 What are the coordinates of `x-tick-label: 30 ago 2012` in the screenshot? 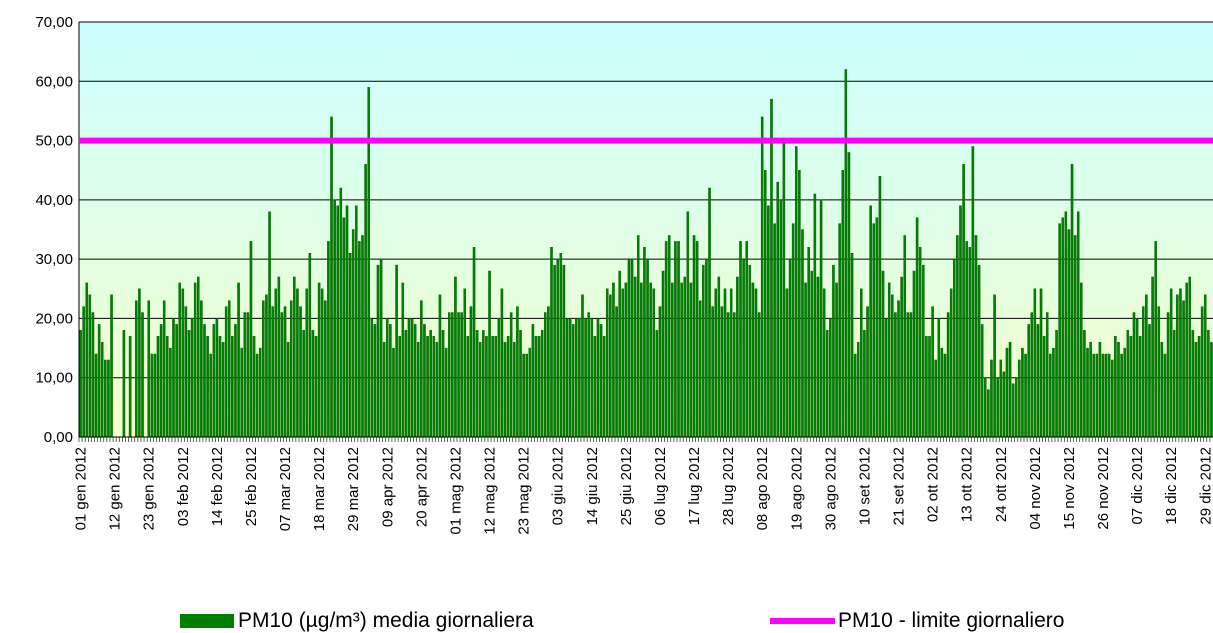 It's located at (830, 488).